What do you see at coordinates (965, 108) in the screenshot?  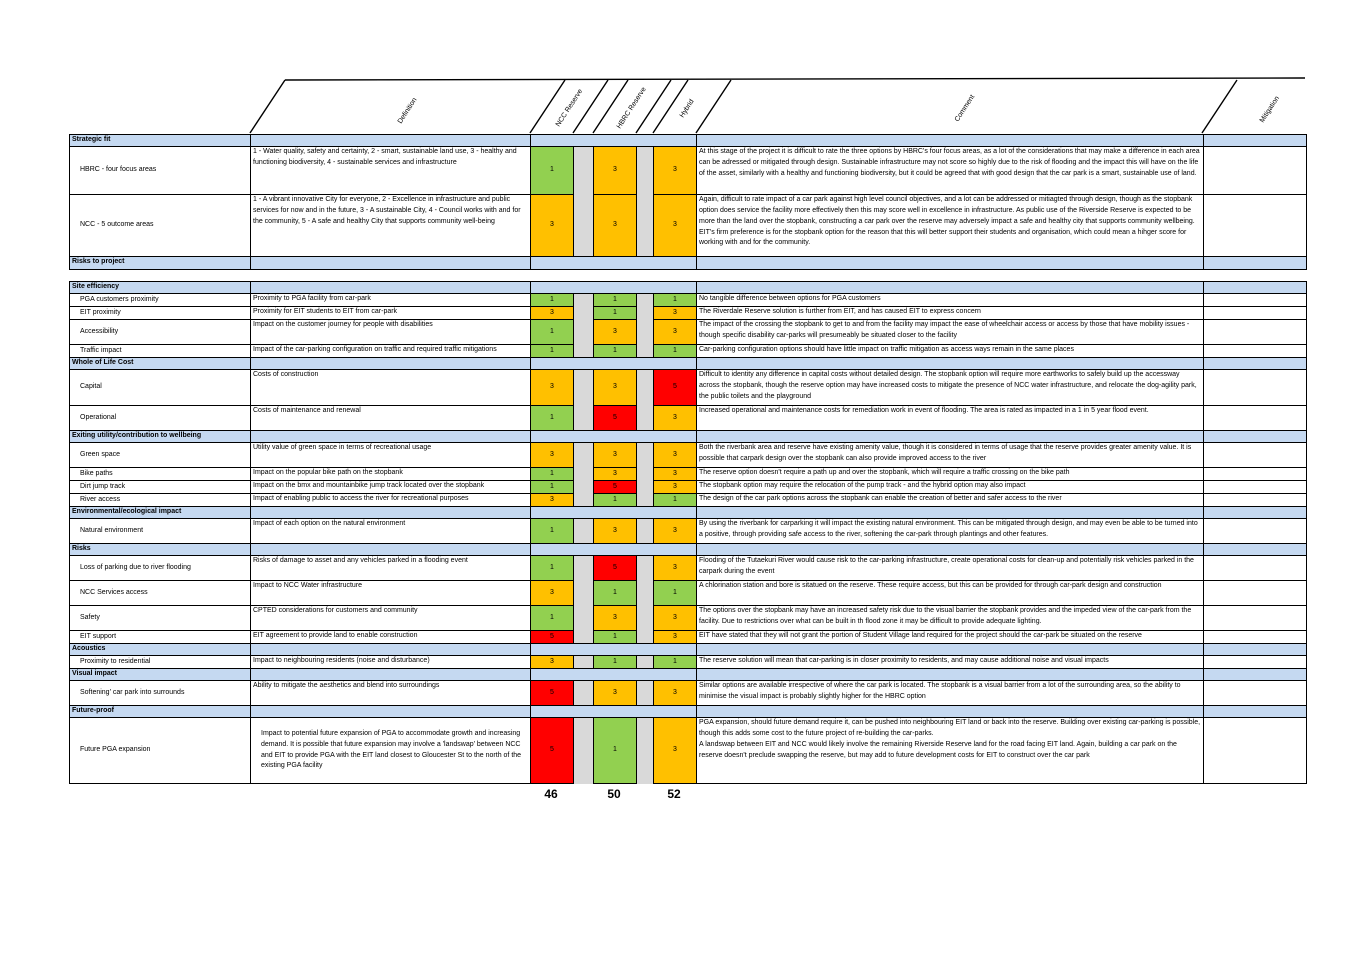 I see `header-comment: Comment` at bounding box center [965, 108].